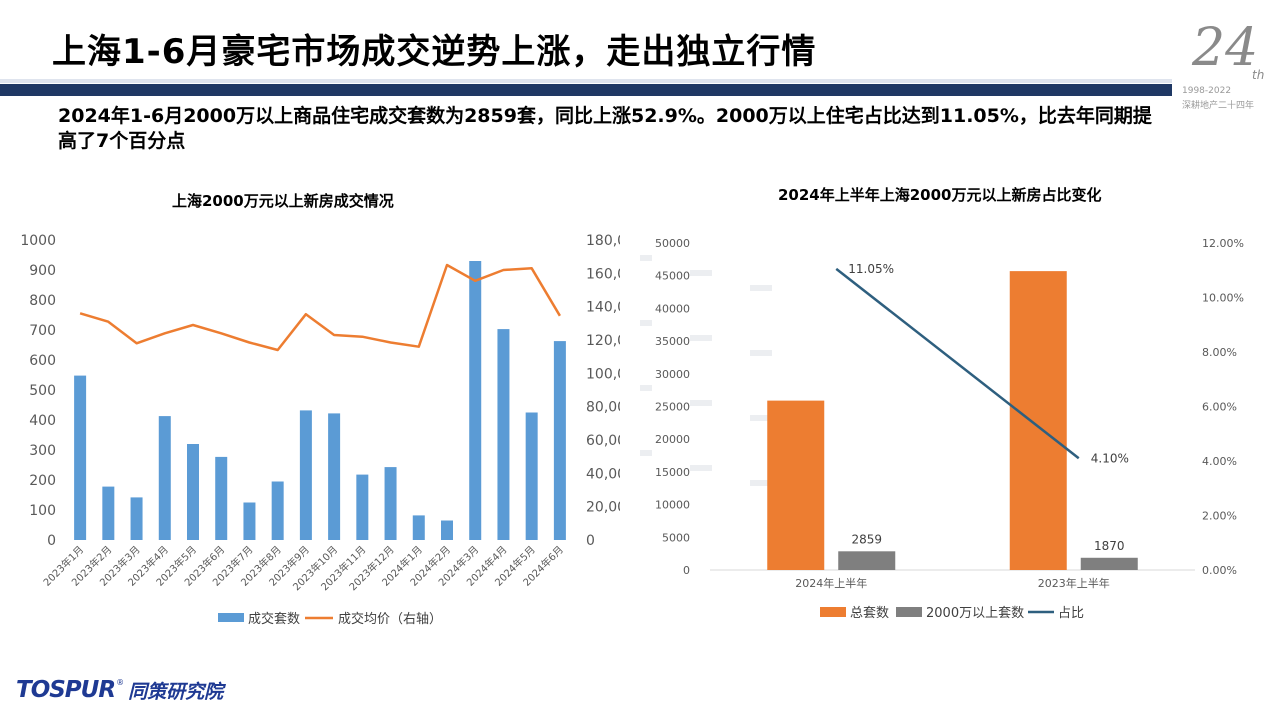 The height and width of the screenshot is (720, 1280). I want to click on chart2-left-tick-label: 40000, so click(672, 308).